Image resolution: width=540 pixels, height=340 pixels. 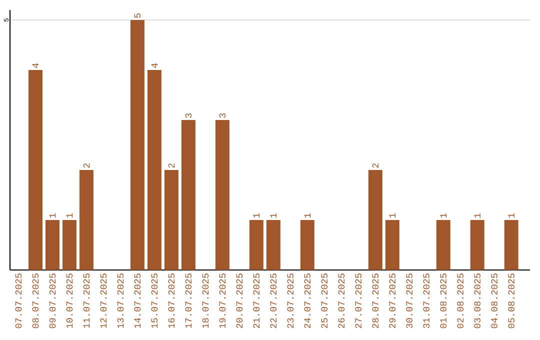 I want to click on x-tick-label: 12.07.2025, so click(x=103, y=301).